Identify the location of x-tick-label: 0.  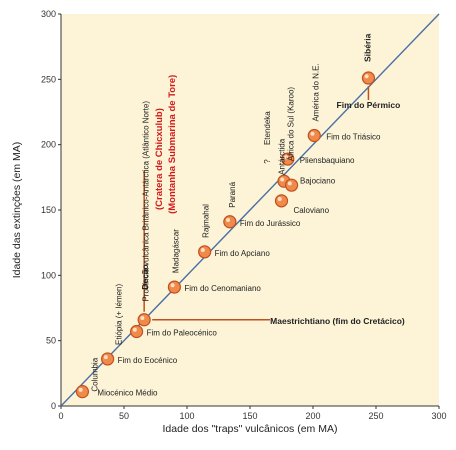
(60, 416).